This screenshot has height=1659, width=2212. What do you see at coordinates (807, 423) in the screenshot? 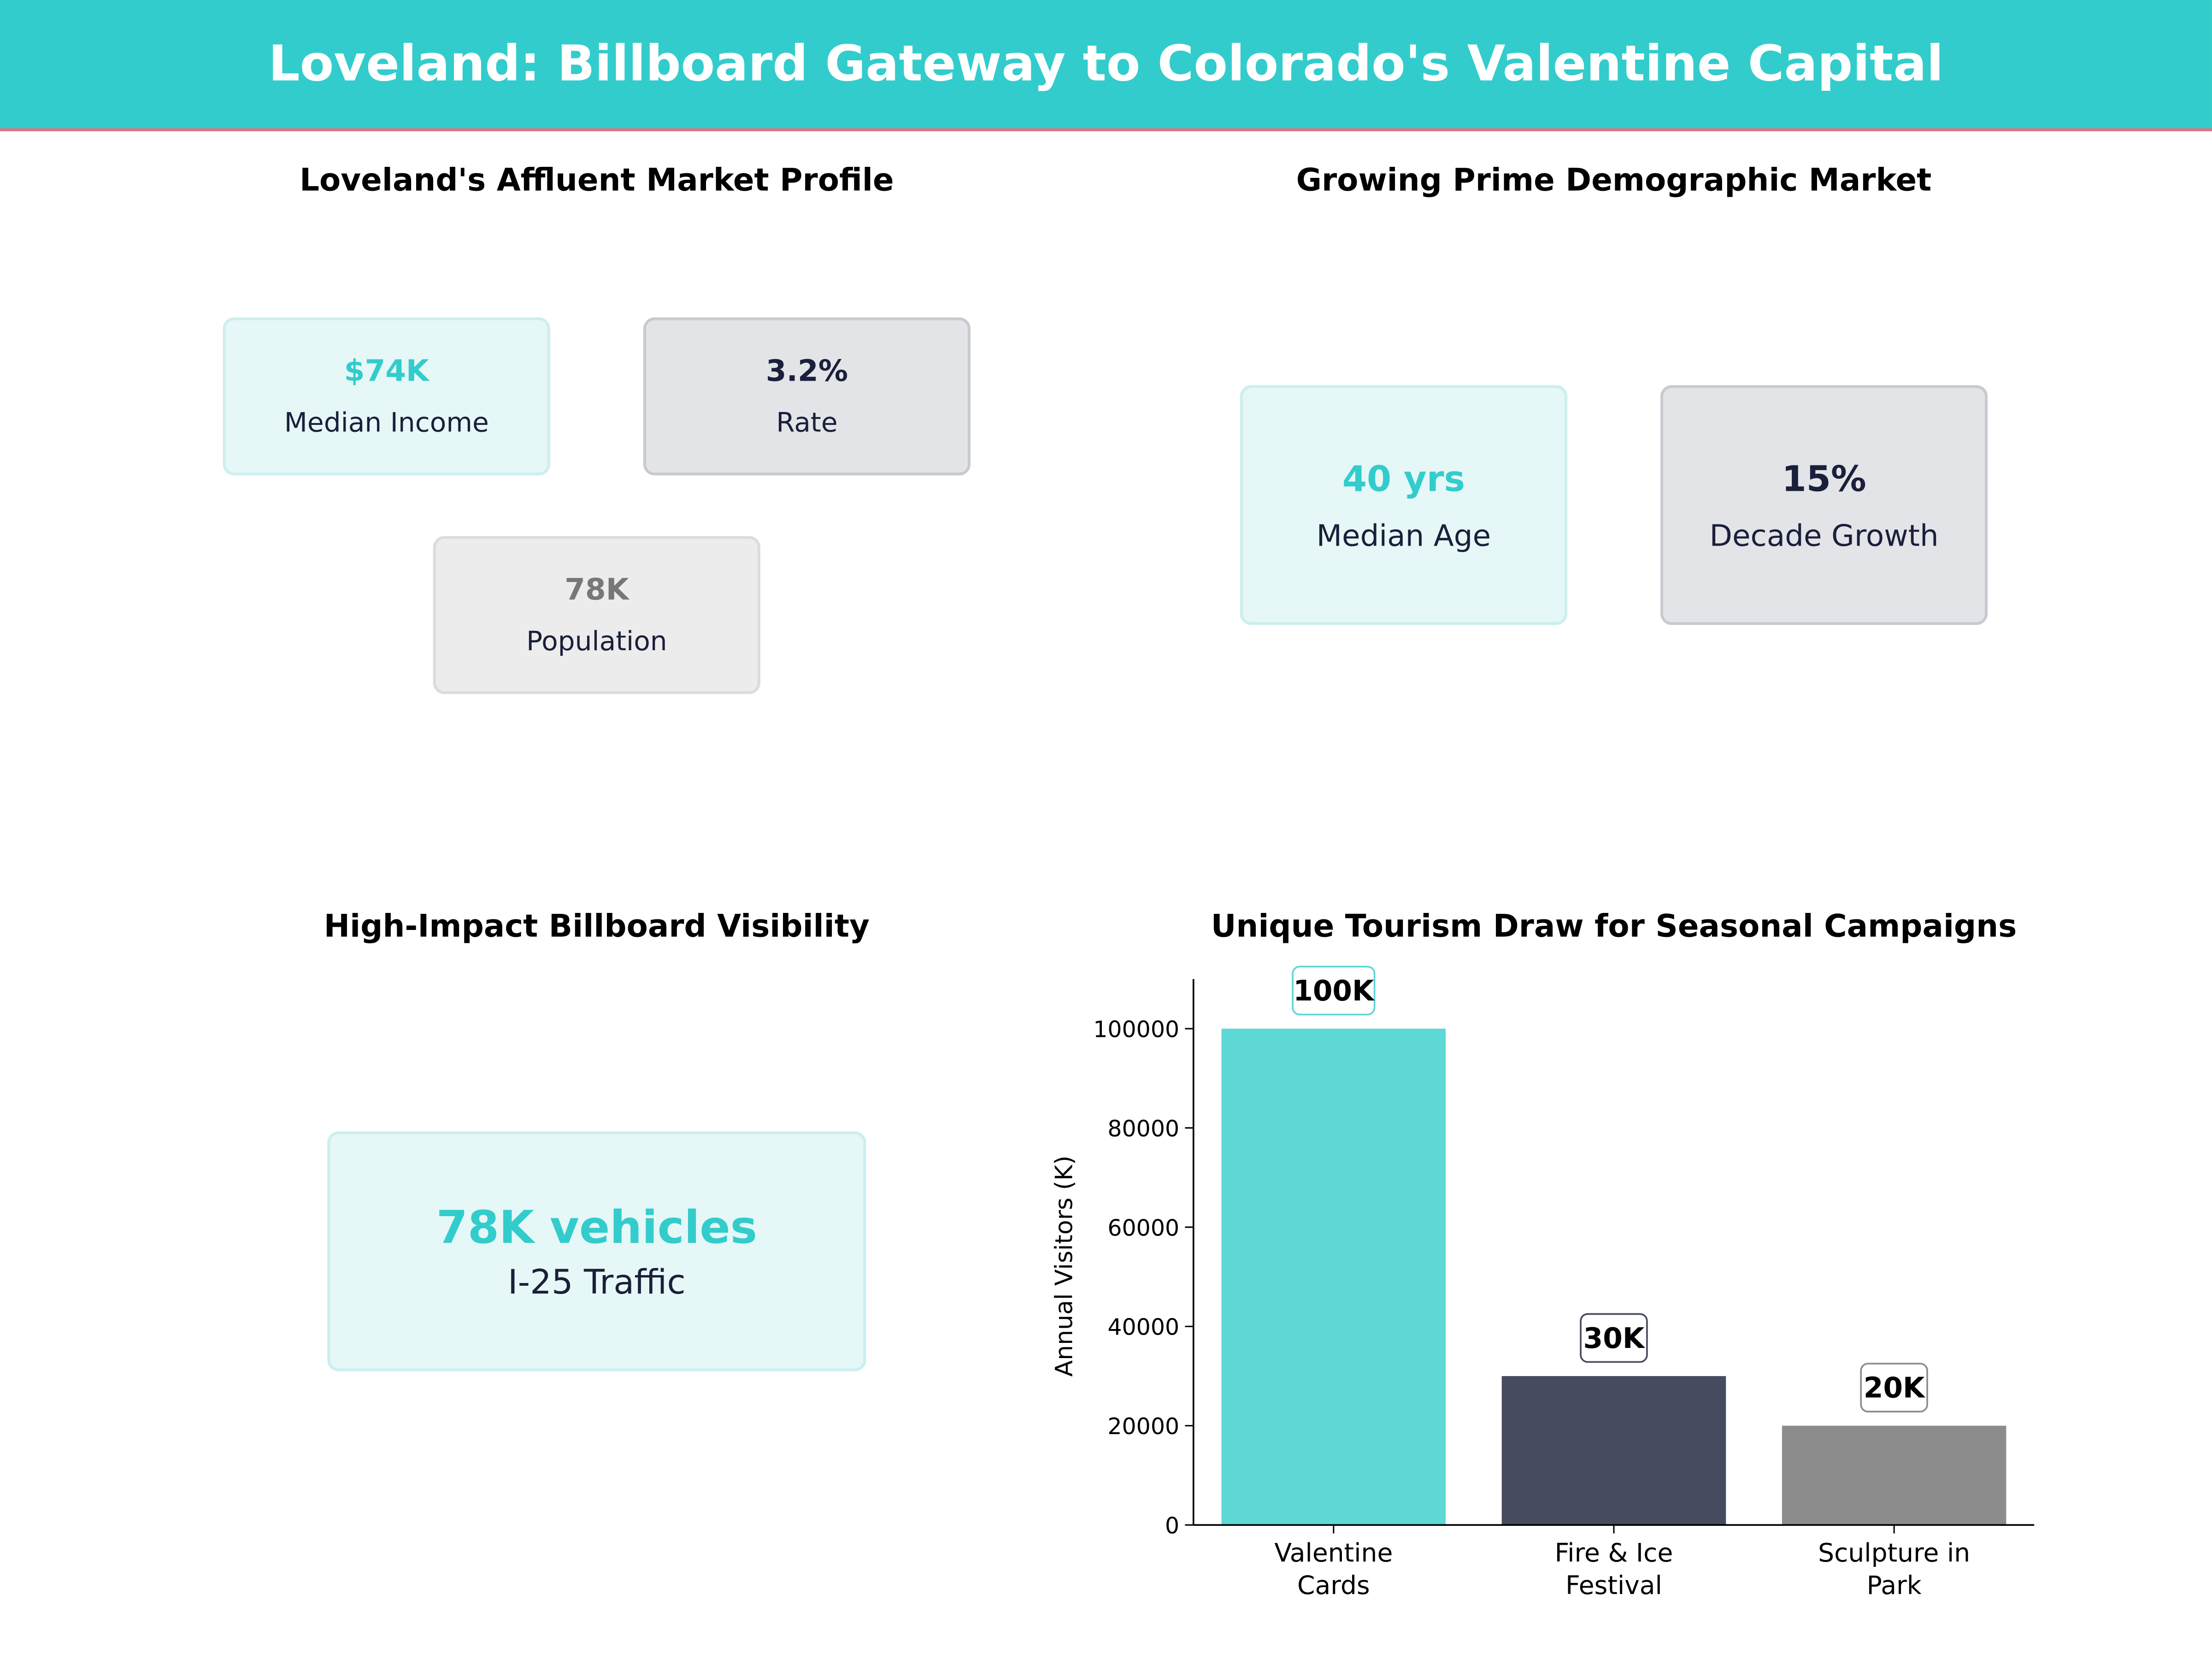
I see `card-label: Rate` at bounding box center [807, 423].